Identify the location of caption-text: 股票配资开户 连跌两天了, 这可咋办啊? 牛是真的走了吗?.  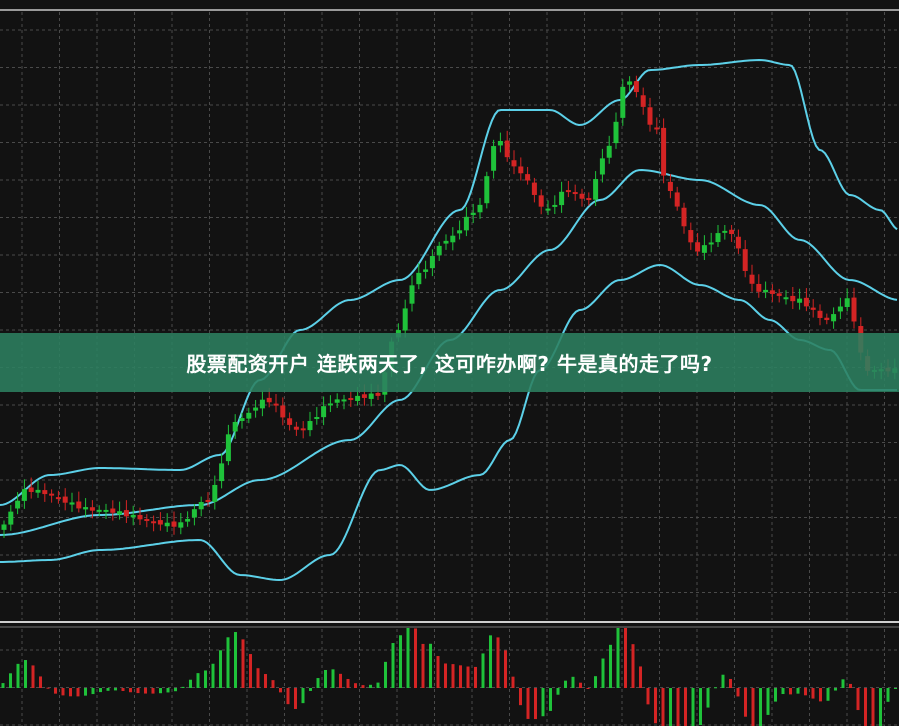
(449, 364).